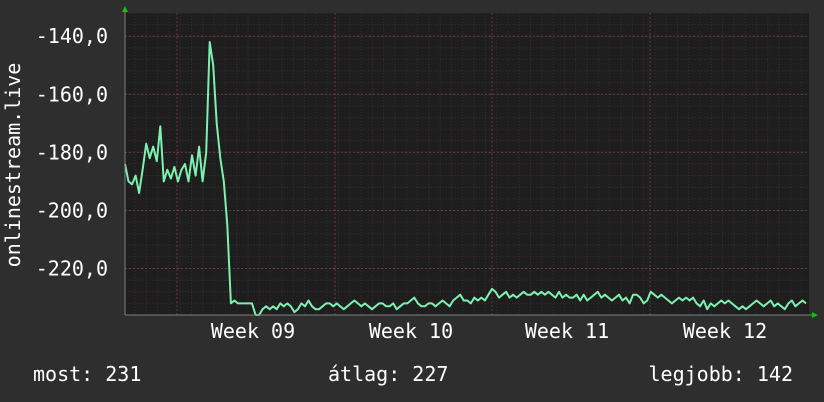 The image size is (824, 402). I want to click on y-axis-label: onlinestream.live, so click(13, 165).